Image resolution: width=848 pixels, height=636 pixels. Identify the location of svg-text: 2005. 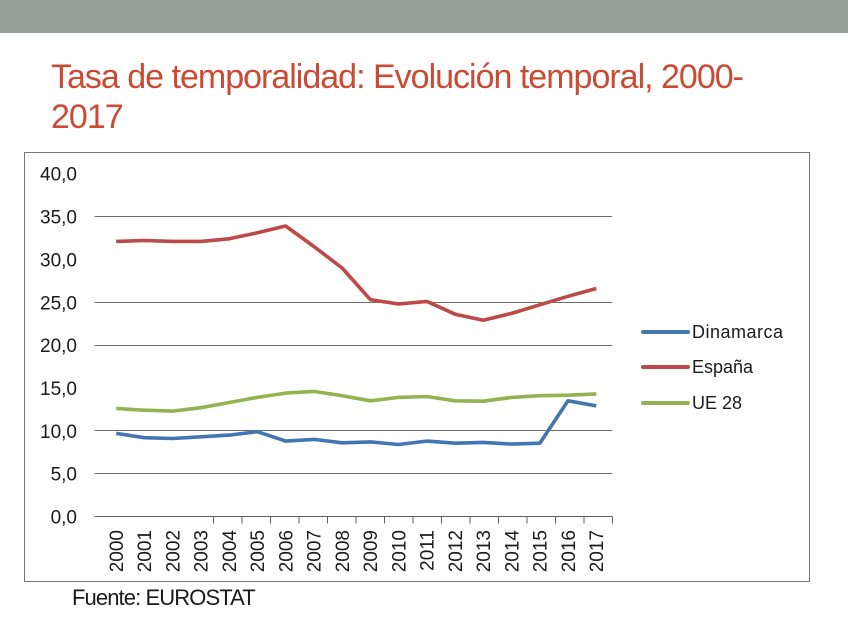
(258, 551).